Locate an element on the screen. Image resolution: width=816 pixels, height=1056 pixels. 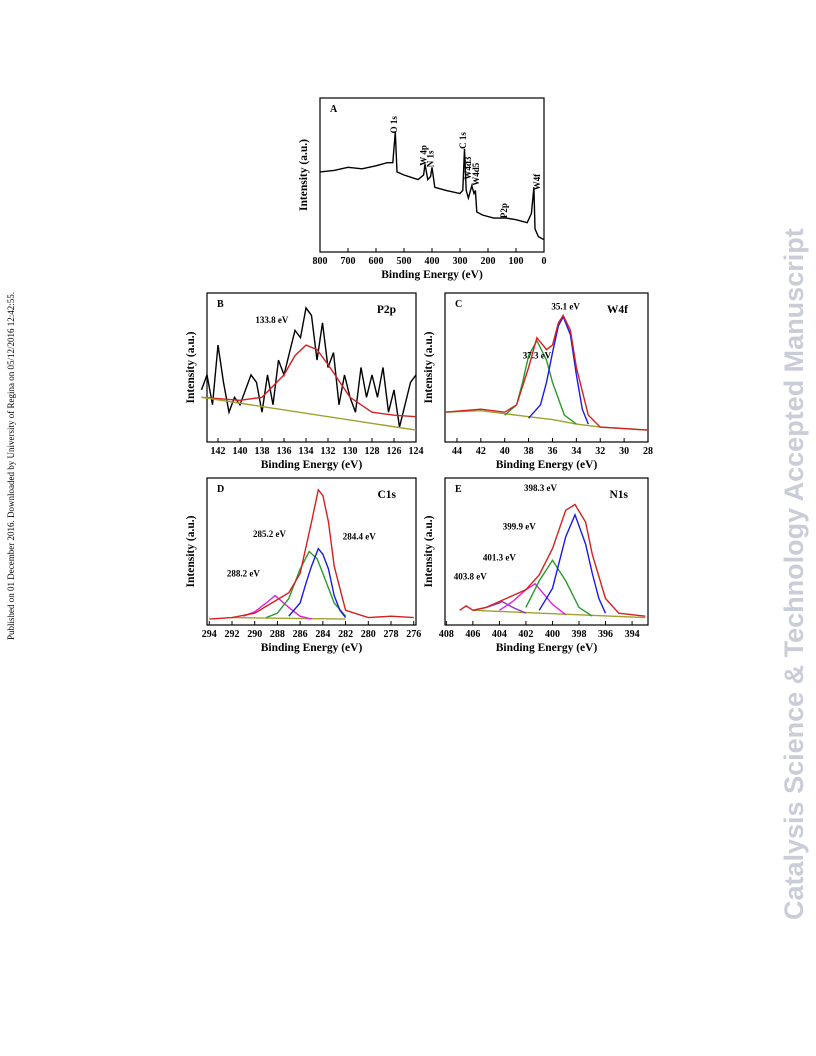
x-tick-label: 28 is located at coordinates (648, 451).